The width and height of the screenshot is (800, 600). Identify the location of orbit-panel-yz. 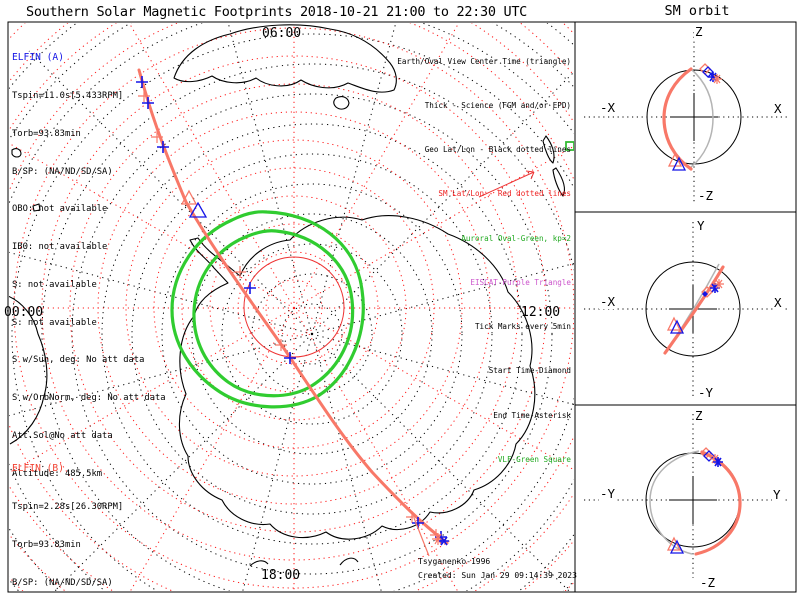
(686, 496).